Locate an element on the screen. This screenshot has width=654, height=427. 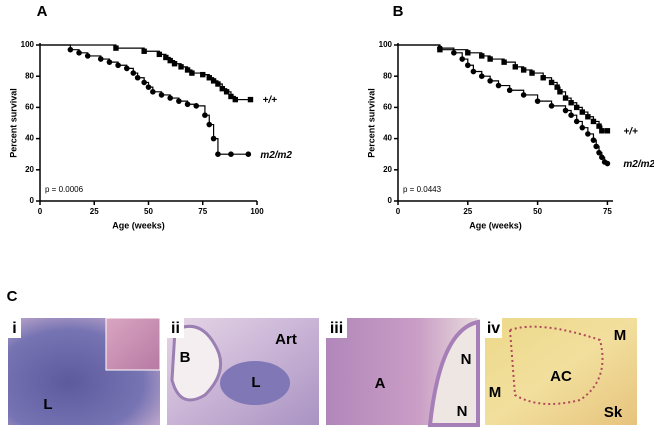
panel-label: C is located at coordinates (12, 296).